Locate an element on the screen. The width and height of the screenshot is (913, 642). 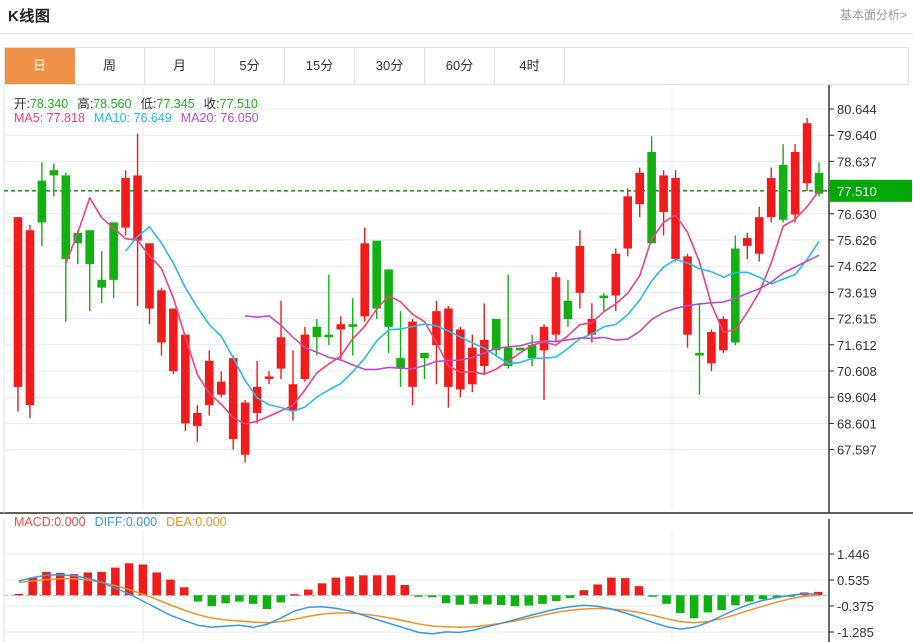
macd-axis-label: 0.535 is located at coordinates (853, 580).